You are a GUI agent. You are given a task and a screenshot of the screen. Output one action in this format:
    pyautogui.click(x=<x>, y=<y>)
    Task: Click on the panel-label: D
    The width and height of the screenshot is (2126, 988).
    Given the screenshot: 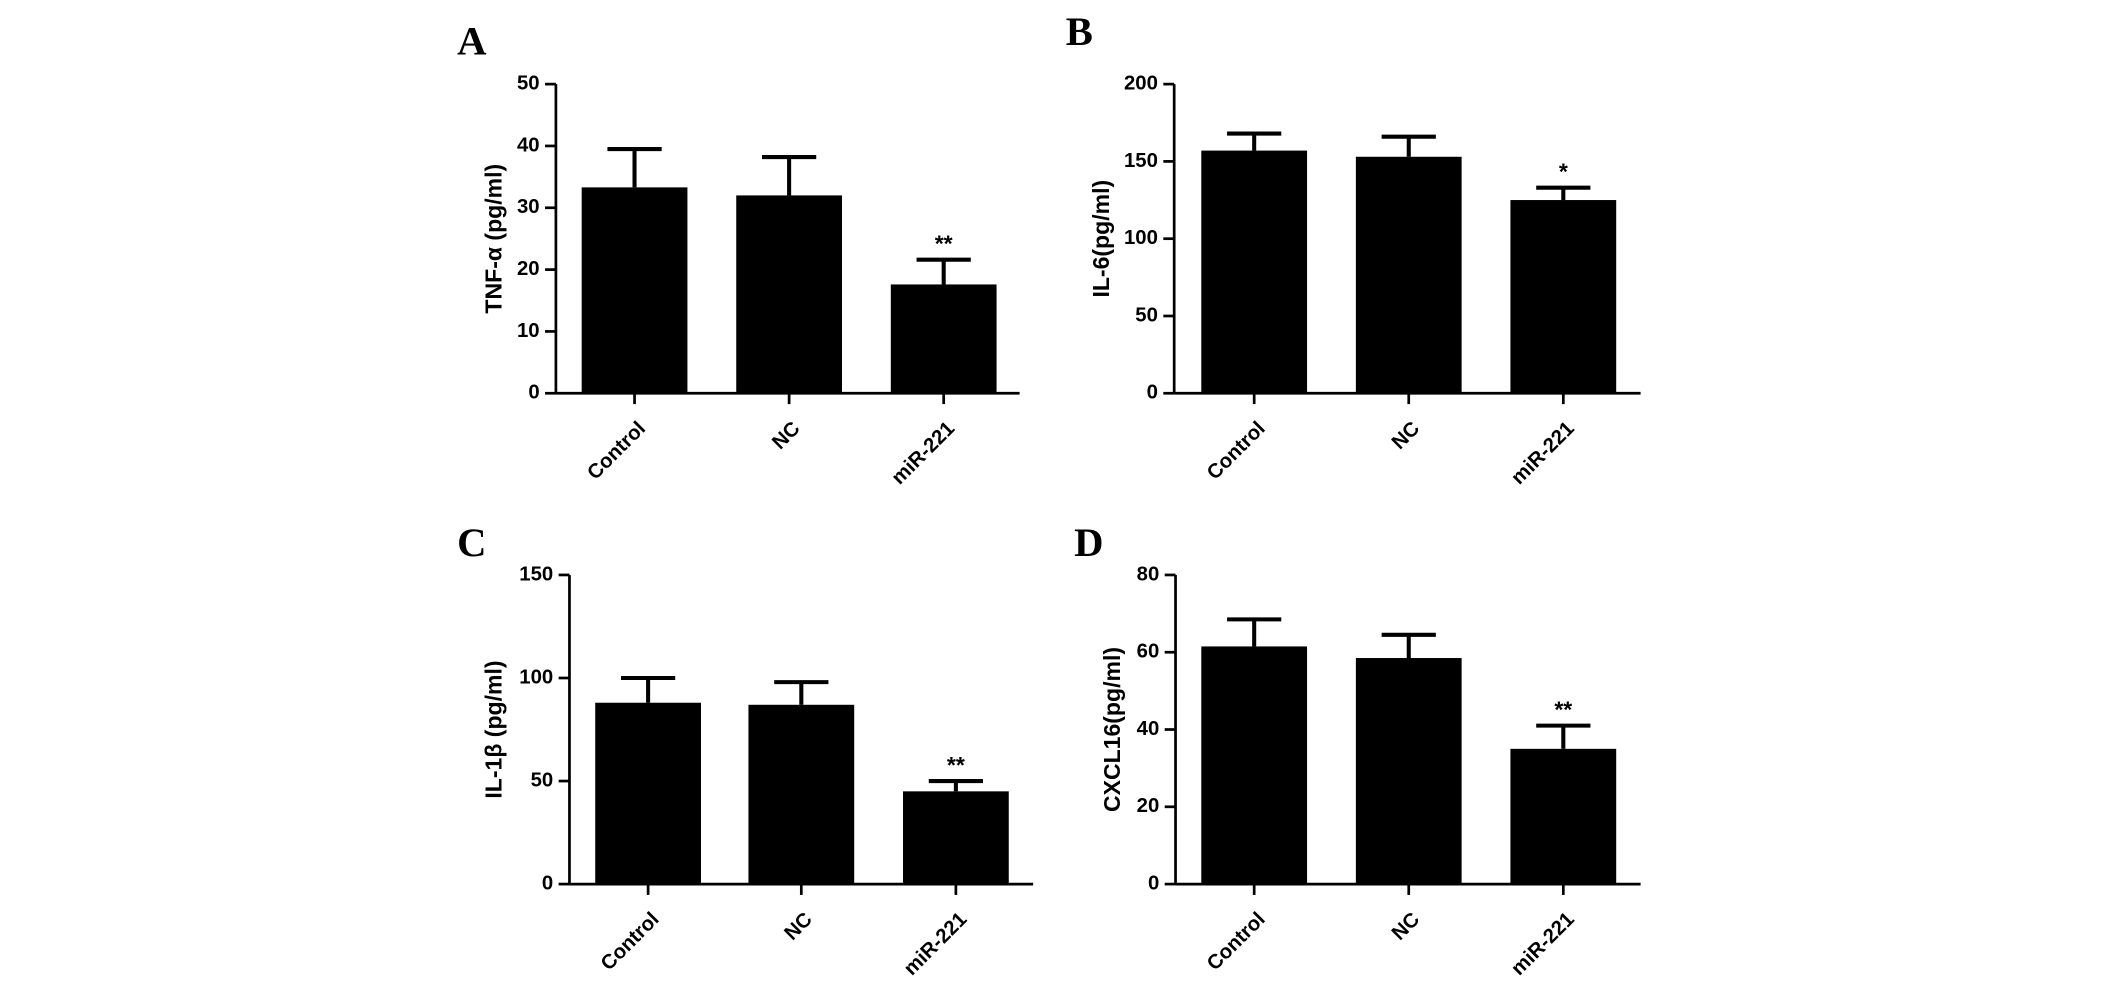 What is the action you would take?
    pyautogui.click(x=1088, y=542)
    